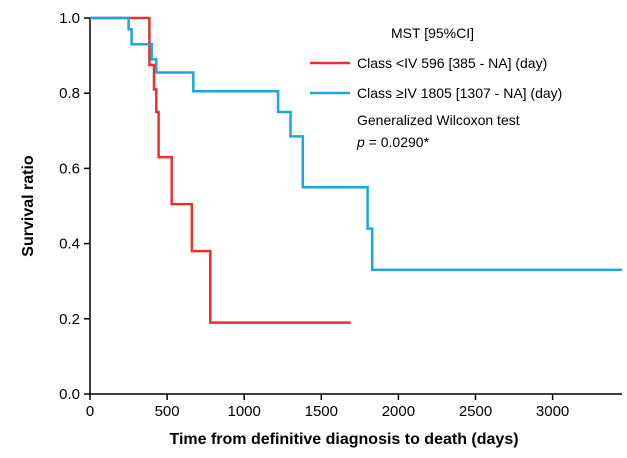 The width and height of the screenshot is (627, 458). I want to click on legend-label-class-lt-iv: Class <IV 596 [385 - NA] (day), so click(452, 63).